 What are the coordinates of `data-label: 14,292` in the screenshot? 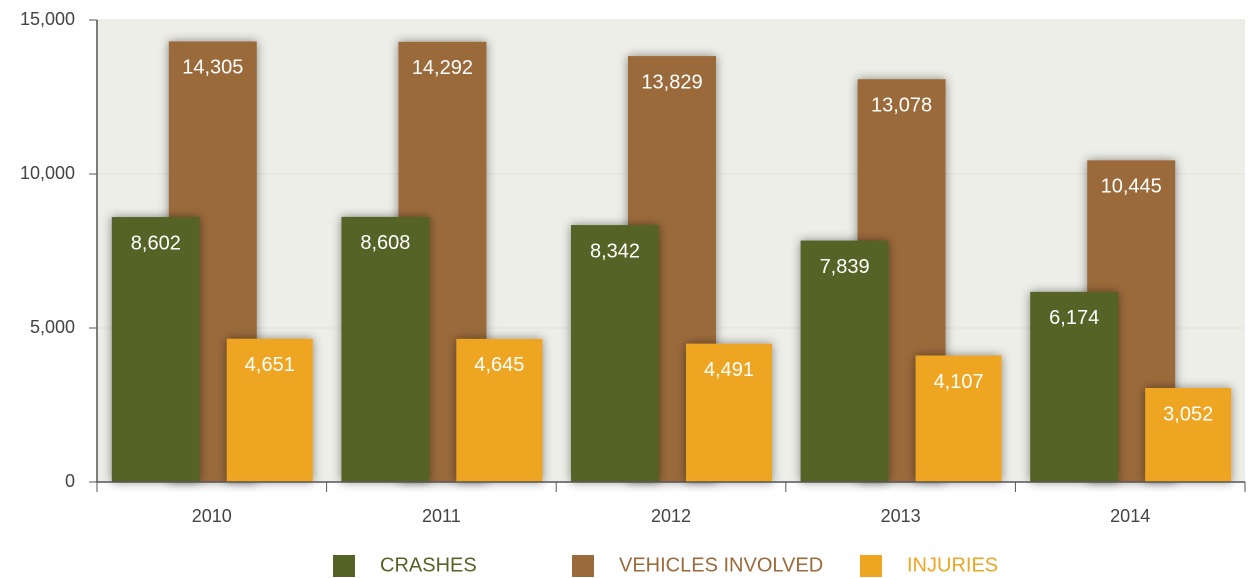 It's located at (442, 68).